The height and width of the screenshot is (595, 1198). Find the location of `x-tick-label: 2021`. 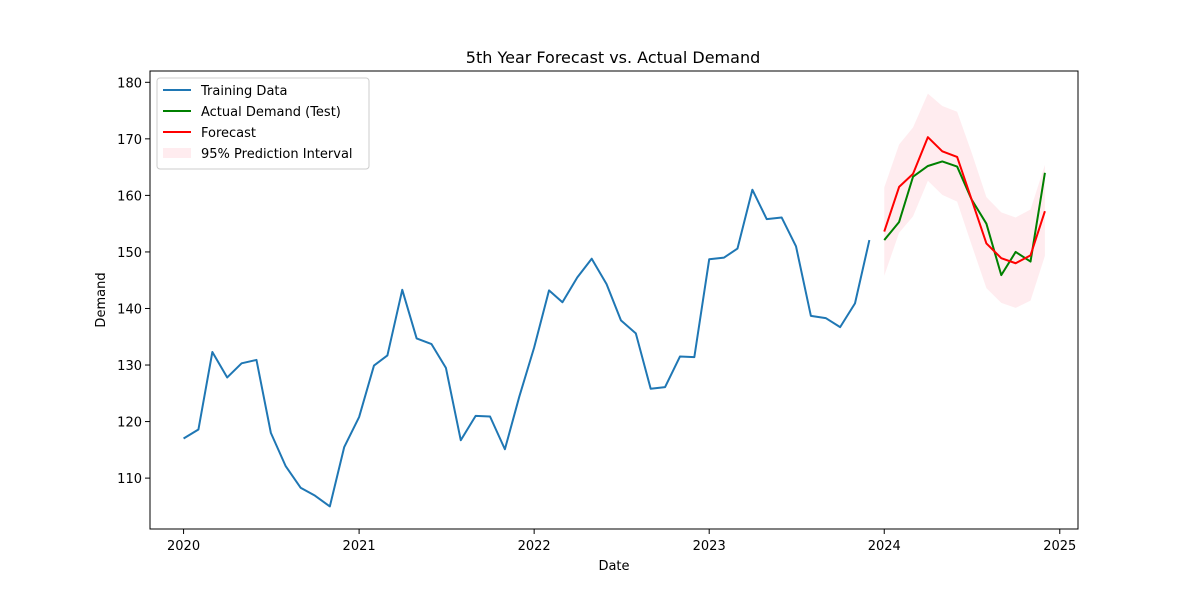

x-tick-label: 2021 is located at coordinates (359, 546).